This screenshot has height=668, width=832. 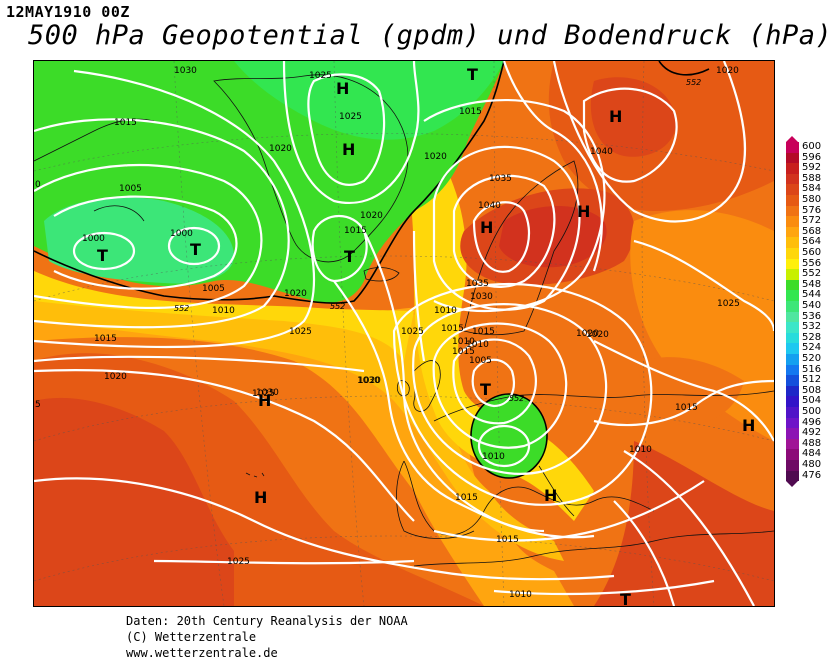 I want to click on legend-row: 580, so click(x=806, y=200).